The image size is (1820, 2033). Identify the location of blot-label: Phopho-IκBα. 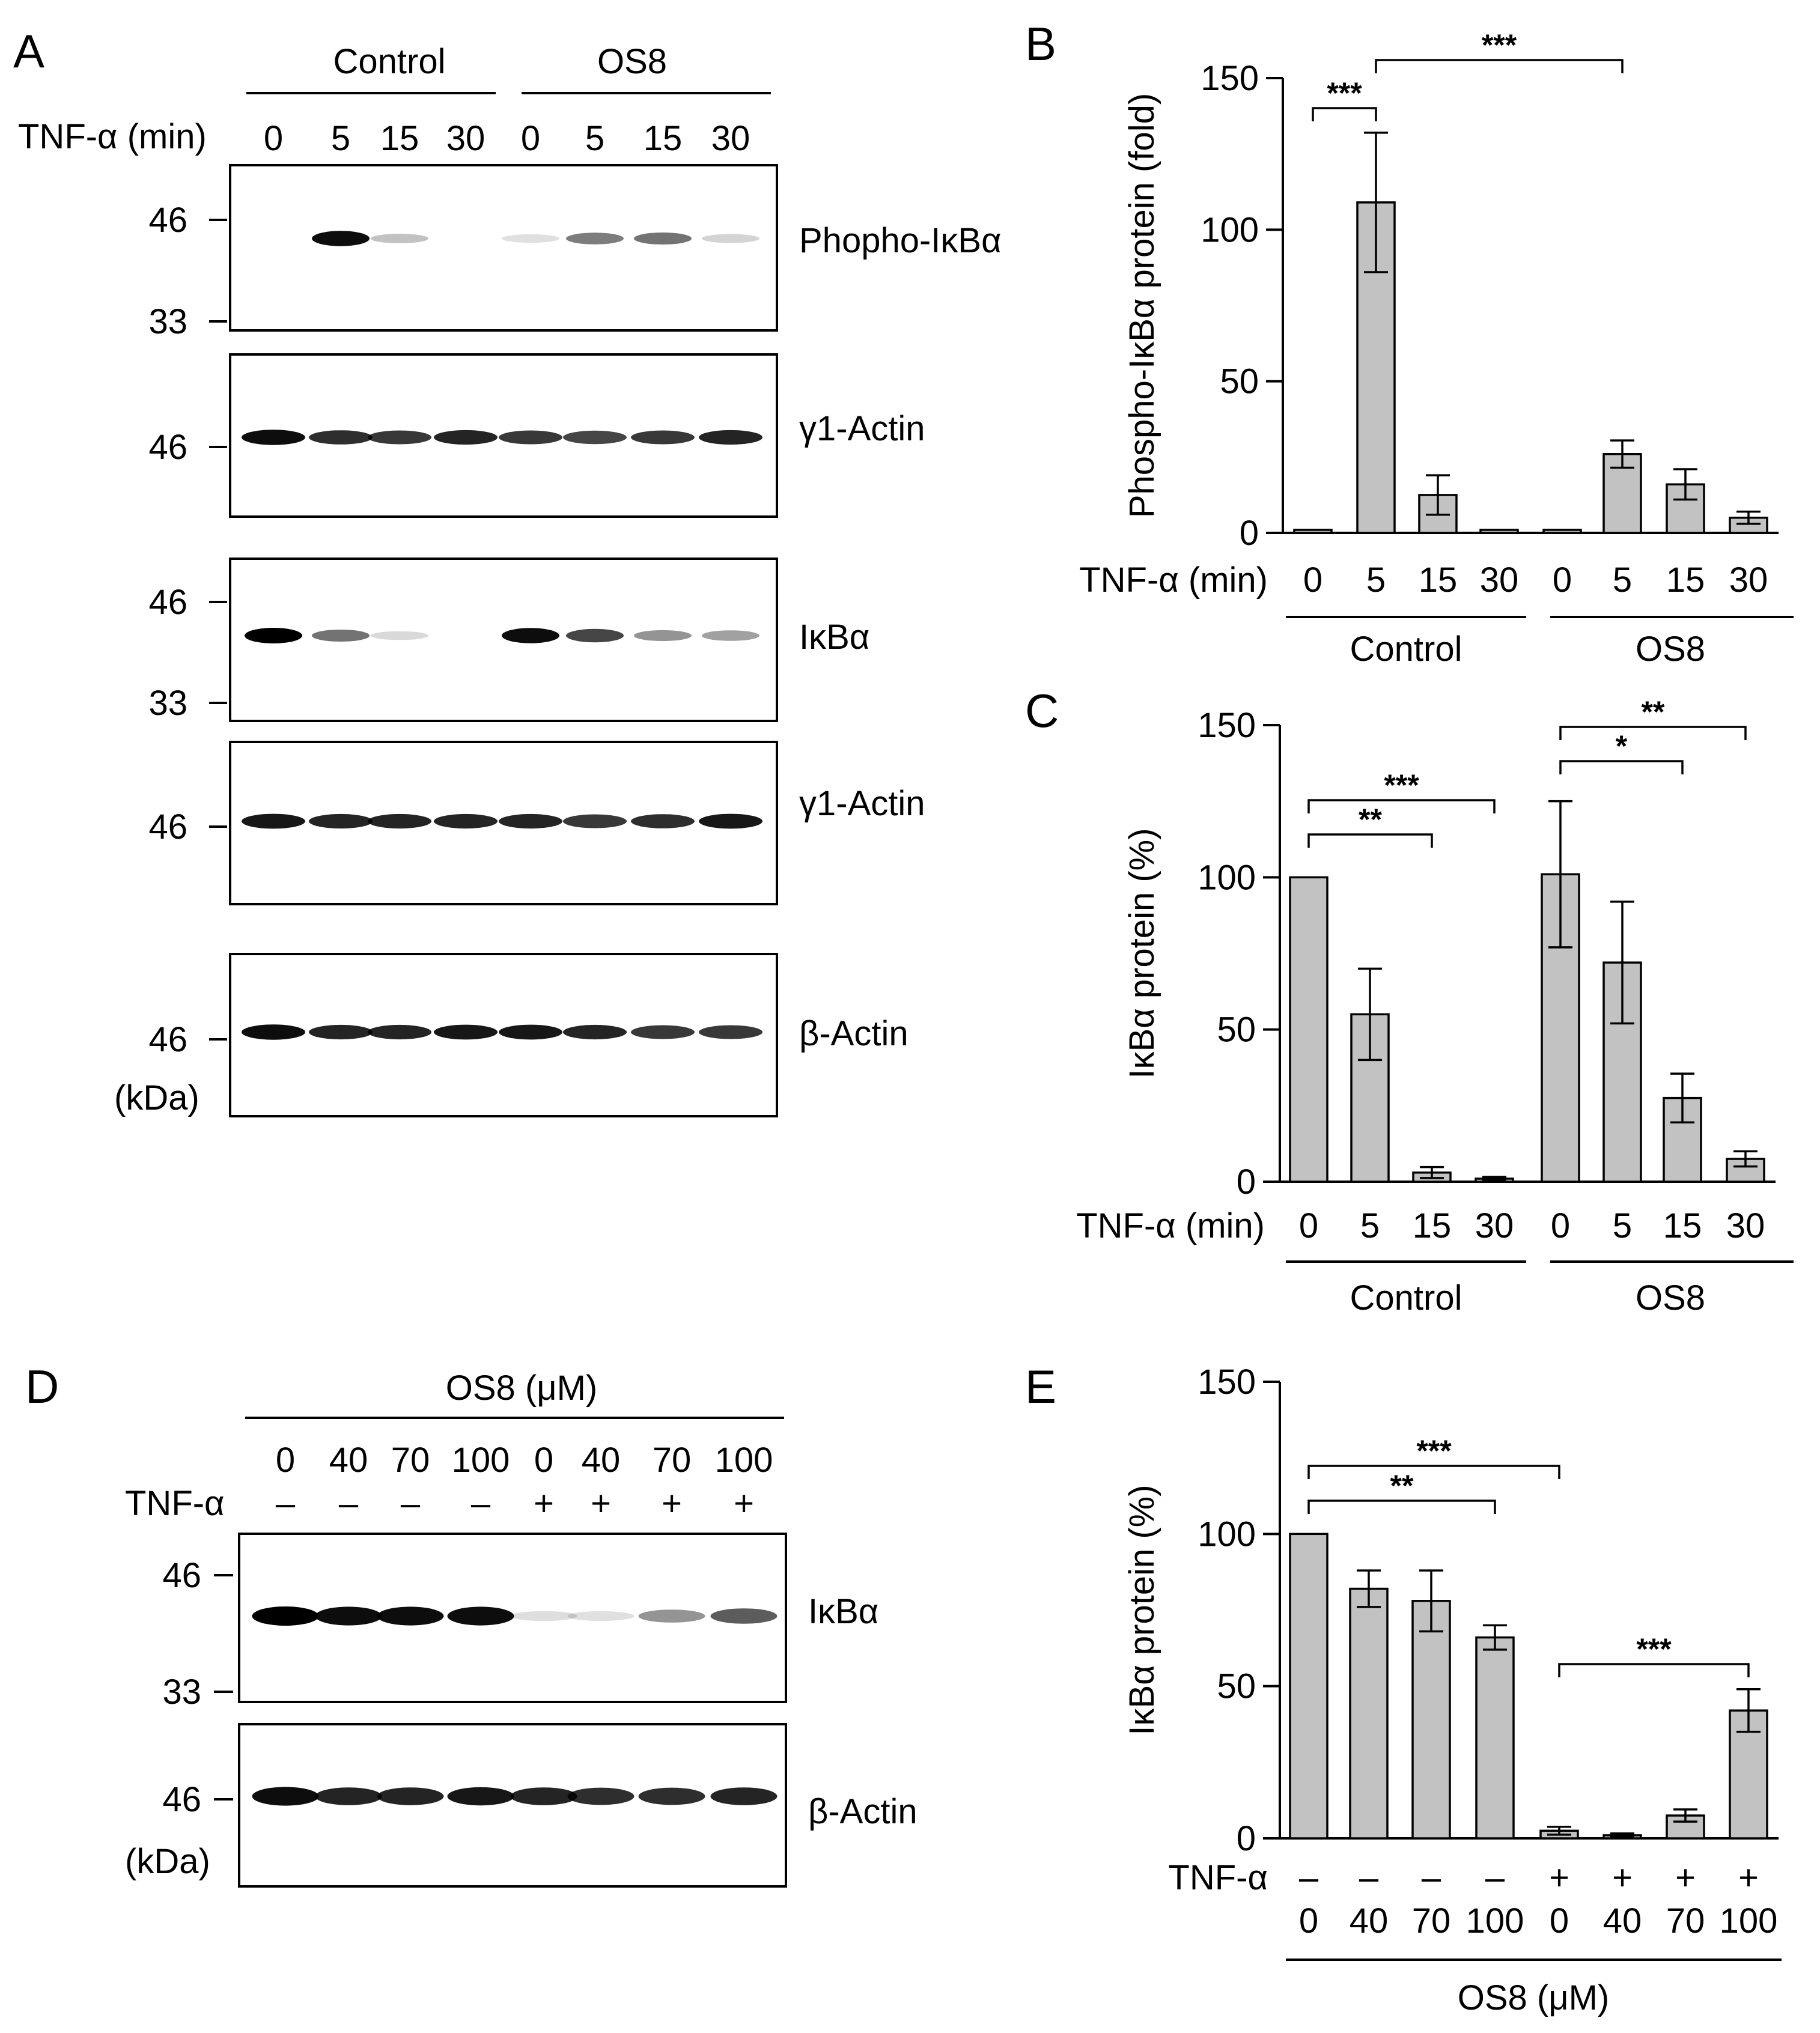
(900, 241).